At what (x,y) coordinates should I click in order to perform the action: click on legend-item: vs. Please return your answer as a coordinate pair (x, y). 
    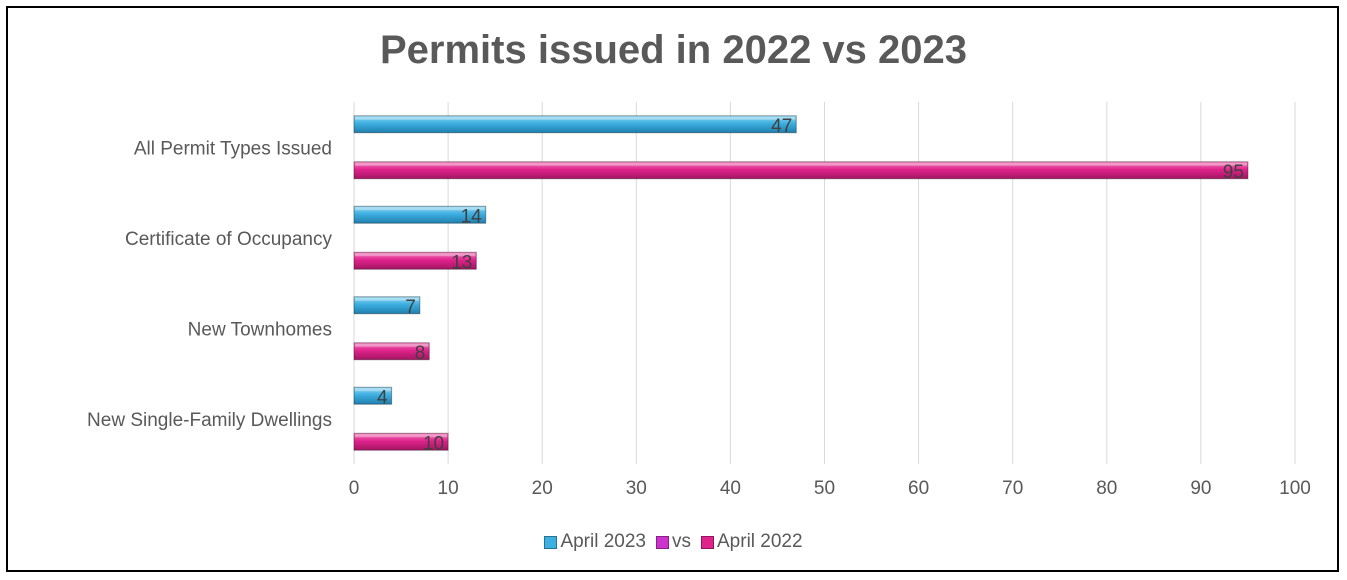
    Looking at the image, I should click on (673, 542).